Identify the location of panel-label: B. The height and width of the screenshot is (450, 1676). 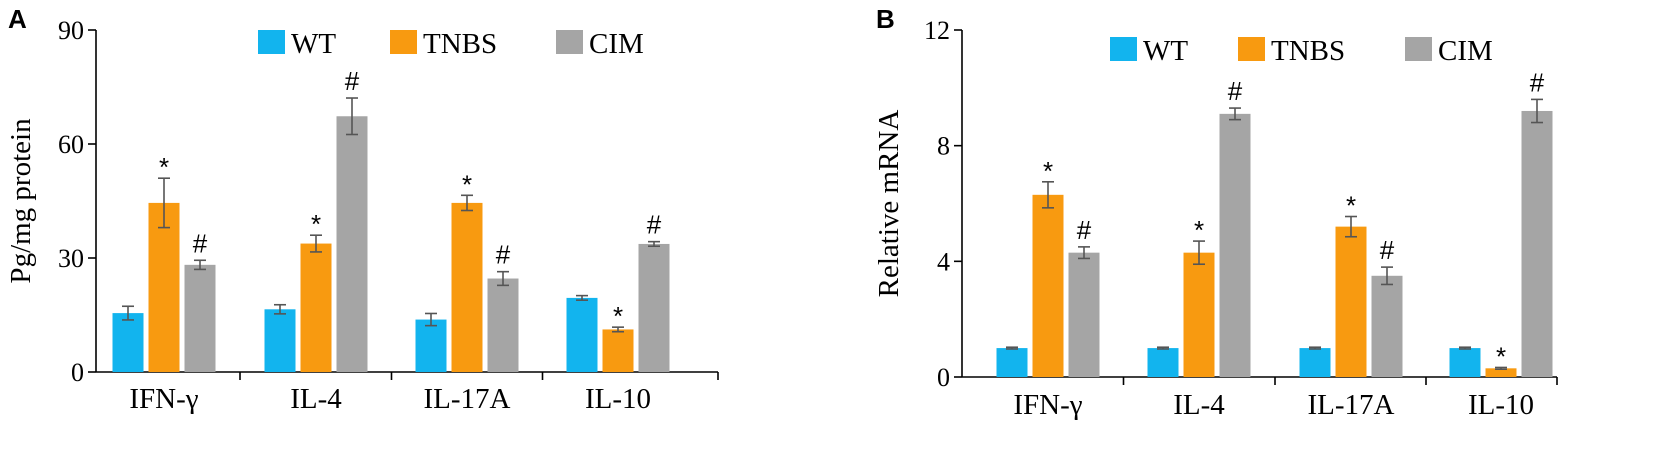
(885, 19).